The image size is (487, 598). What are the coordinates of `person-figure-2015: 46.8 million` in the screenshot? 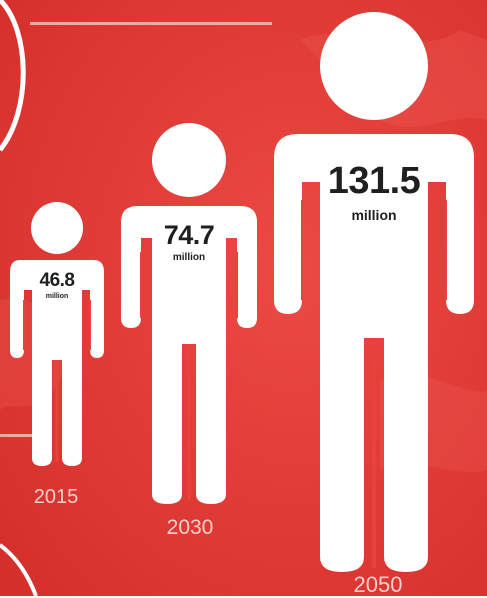 It's located at (57, 334).